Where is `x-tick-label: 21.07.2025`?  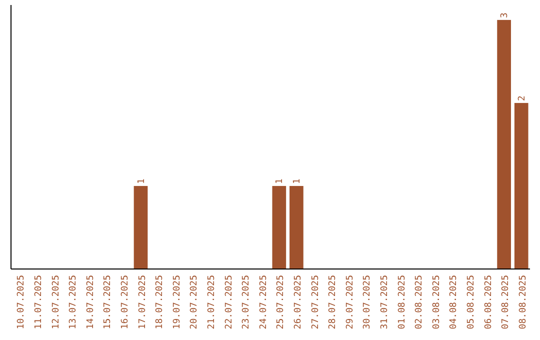 x-tick-label: 21.07.2025 is located at coordinates (211, 302).